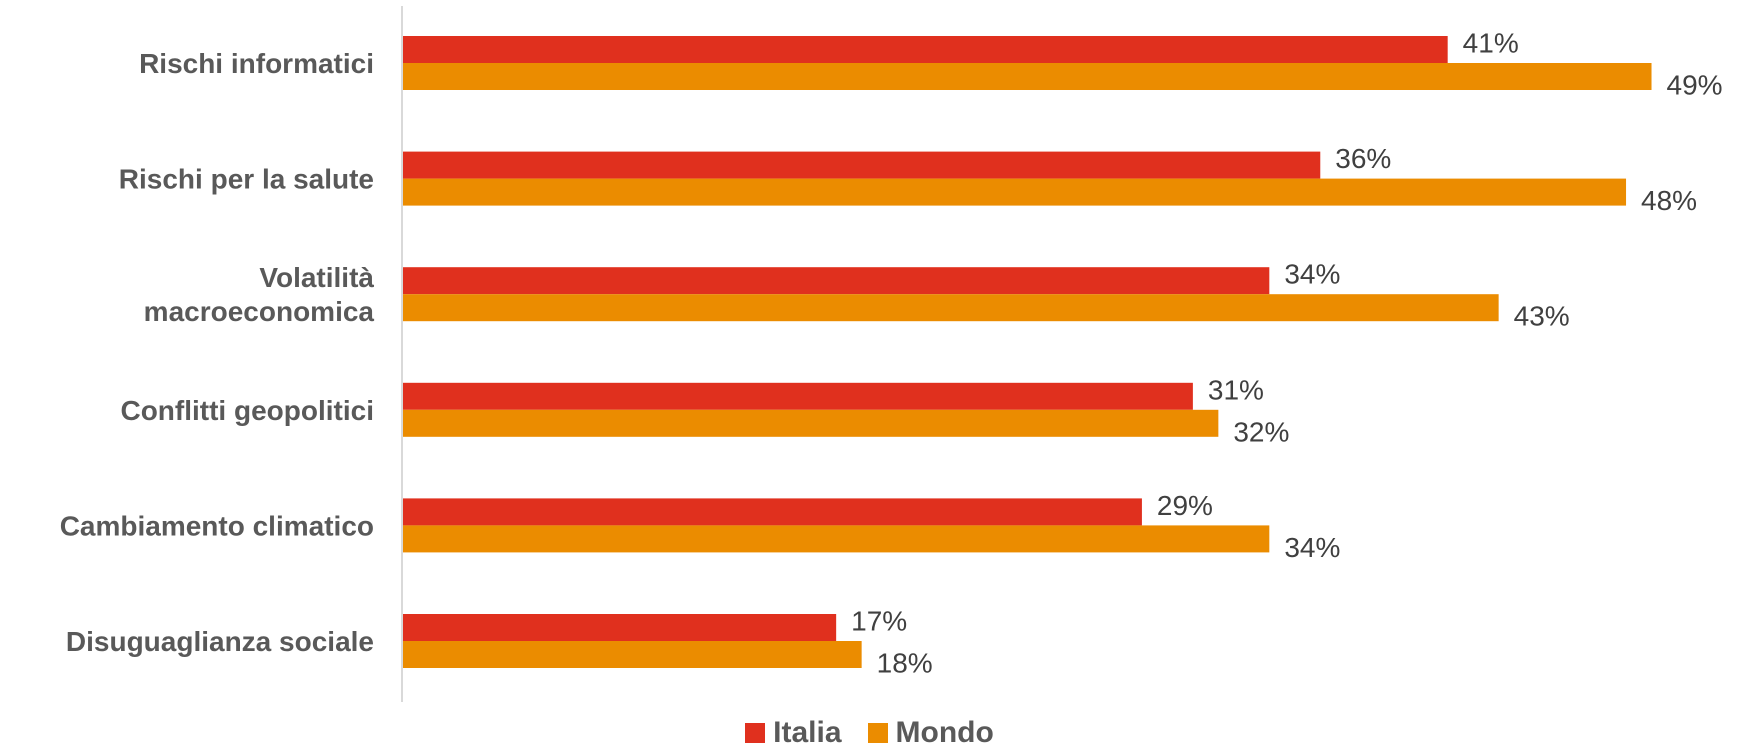 This screenshot has height=753, width=1739. I want to click on data-label-mondo: 34%, so click(1312, 547).